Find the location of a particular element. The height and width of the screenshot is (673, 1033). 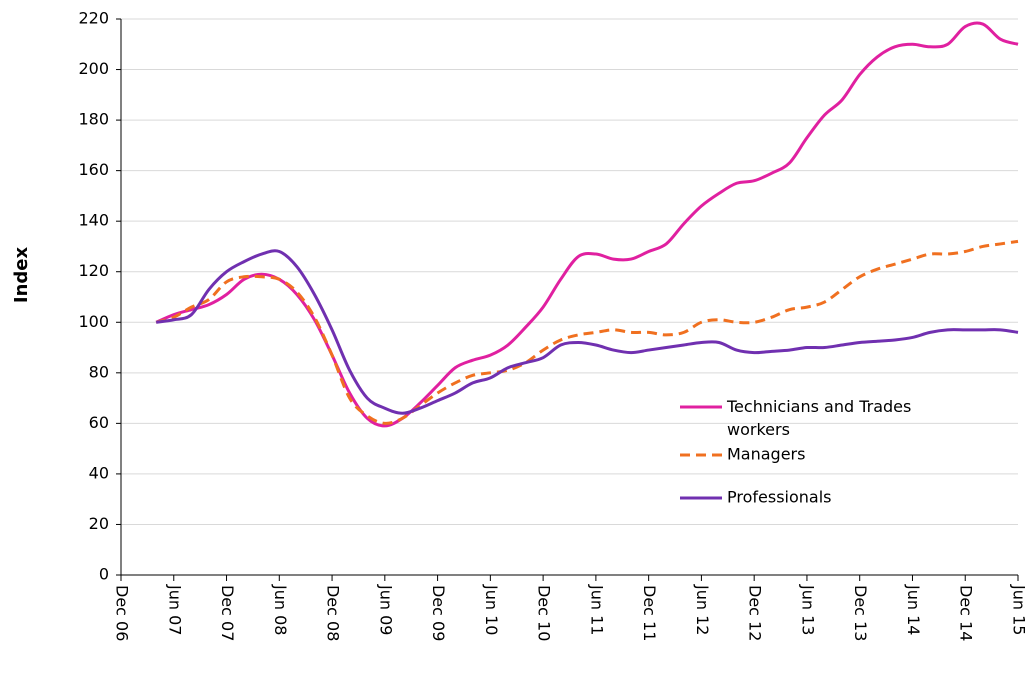

x-tick-label: Dec 10 is located at coordinates (544, 613).